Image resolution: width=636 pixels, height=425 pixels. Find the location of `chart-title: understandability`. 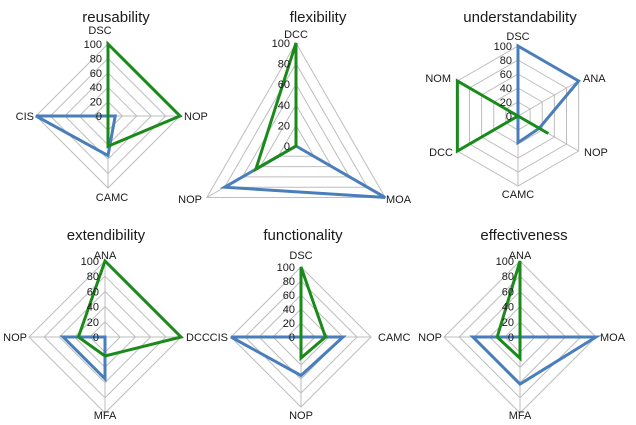

chart-title: understandability is located at coordinates (520, 17).